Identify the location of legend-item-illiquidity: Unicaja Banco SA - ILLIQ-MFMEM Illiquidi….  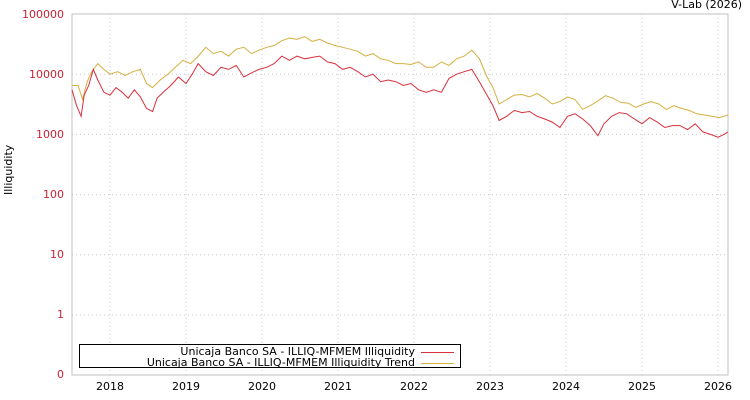
(317, 352).